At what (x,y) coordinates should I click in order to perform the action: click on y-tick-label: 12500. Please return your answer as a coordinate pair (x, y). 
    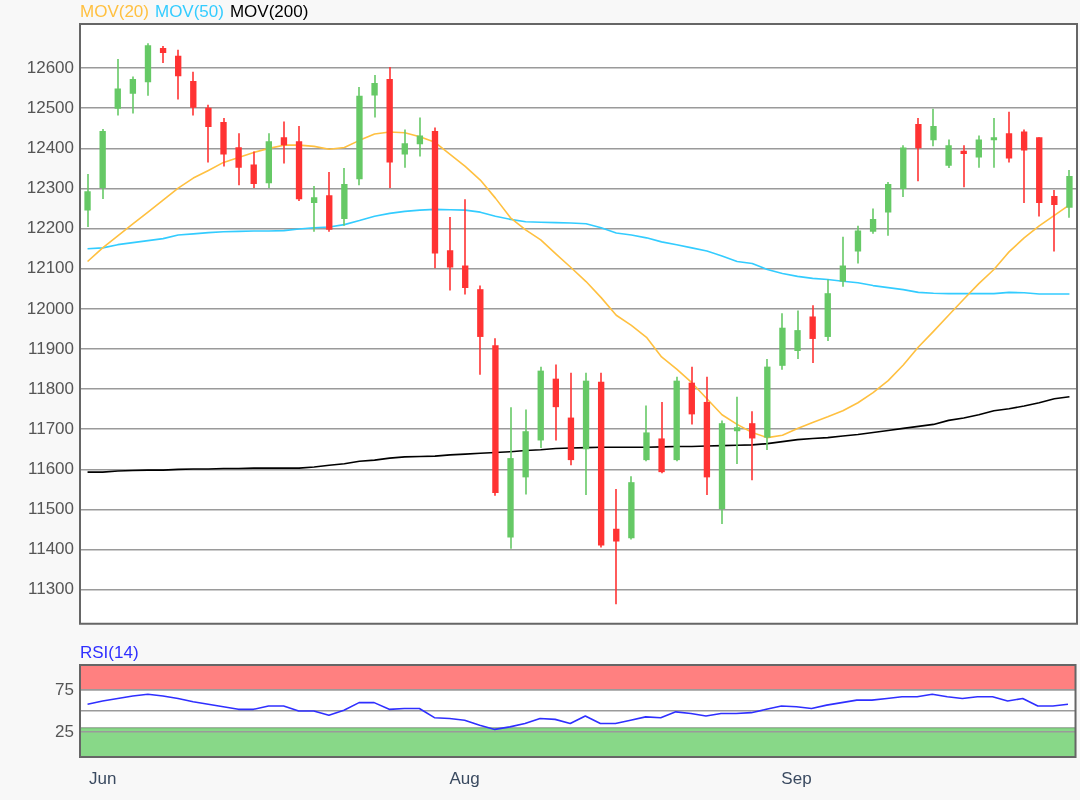
    Looking at the image, I should click on (50, 107).